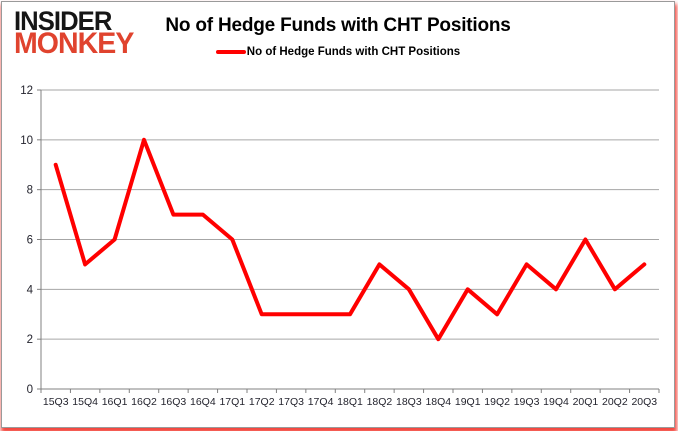  Describe the element at coordinates (30, 191) in the screenshot. I see `y-tick-label: 8` at that location.